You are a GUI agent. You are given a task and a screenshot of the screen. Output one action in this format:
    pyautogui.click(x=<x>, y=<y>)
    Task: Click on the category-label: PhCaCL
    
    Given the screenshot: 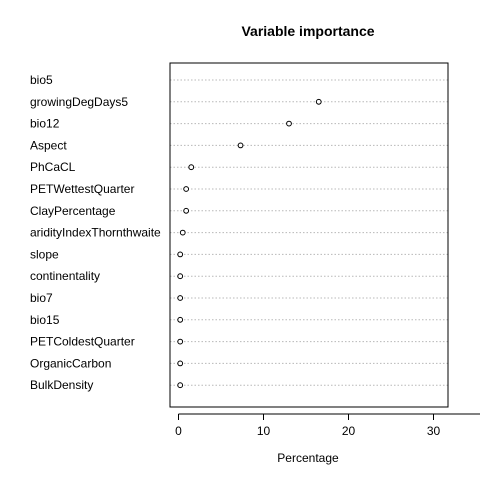 What is the action you would take?
    pyautogui.click(x=53, y=167)
    